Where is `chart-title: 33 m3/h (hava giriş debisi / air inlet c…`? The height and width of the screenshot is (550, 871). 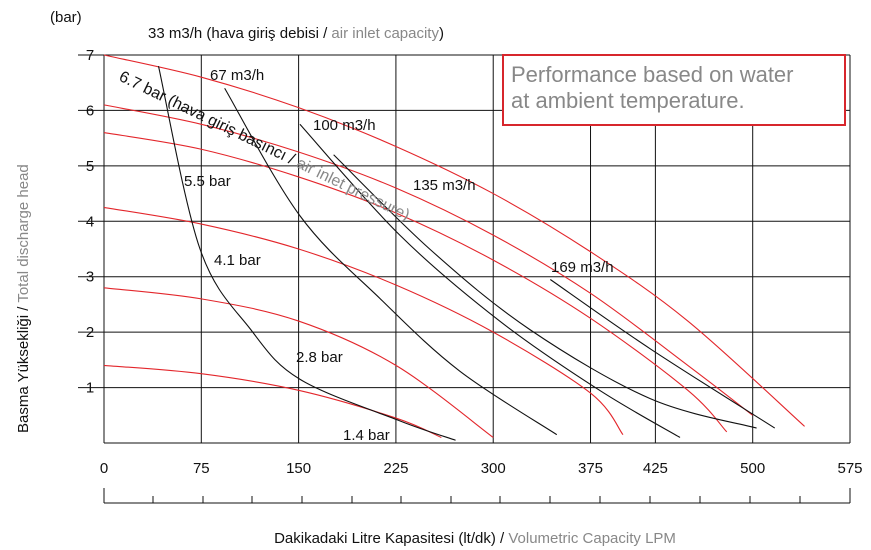
chart-title: 33 m3/h (hava giriş debisi / air inlet c… is located at coordinates (296, 33).